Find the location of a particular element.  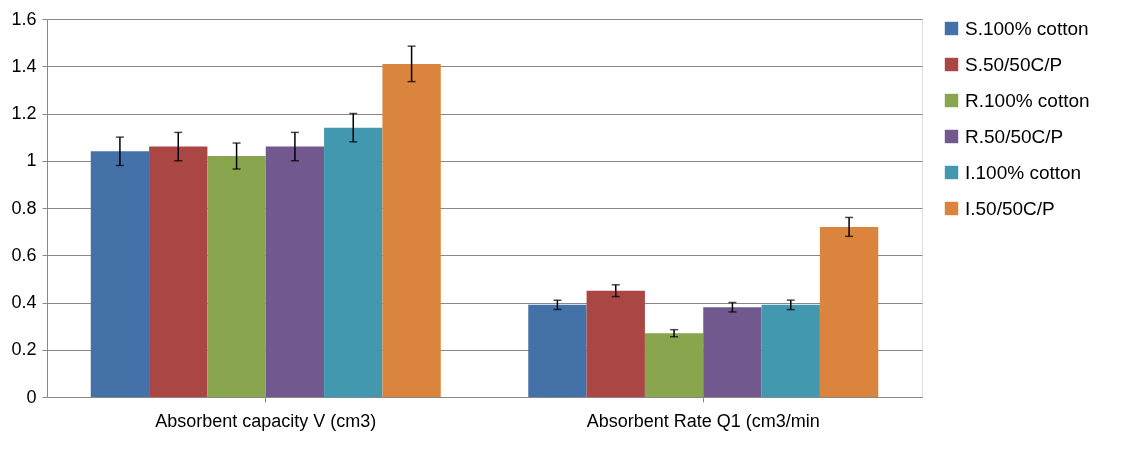

y-tick-label: 1.2 is located at coordinates (24, 113).